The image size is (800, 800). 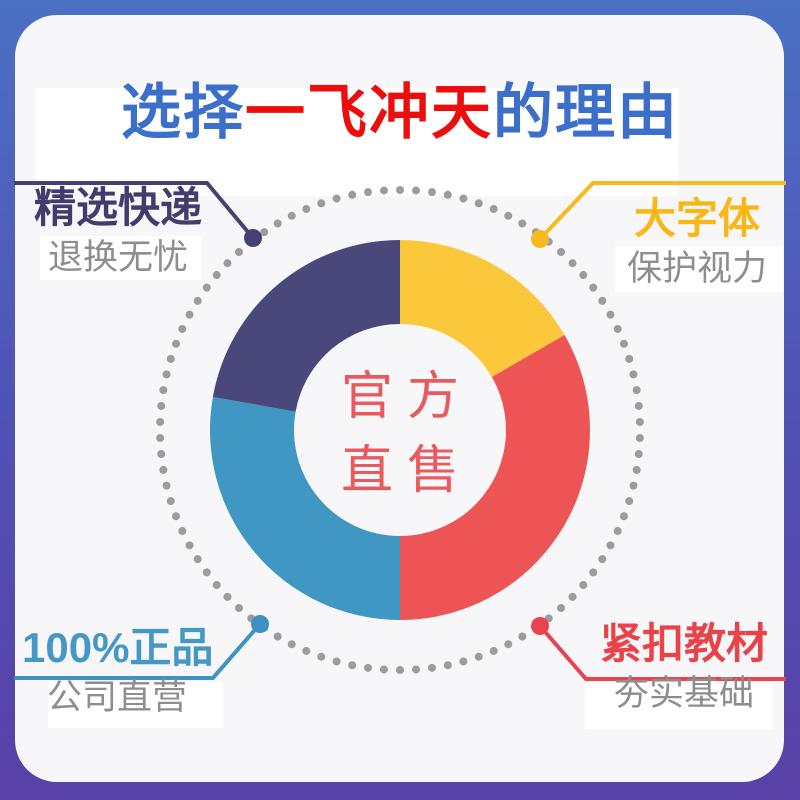 I want to click on donut-center-line-2: 直售, so click(x=406, y=471).